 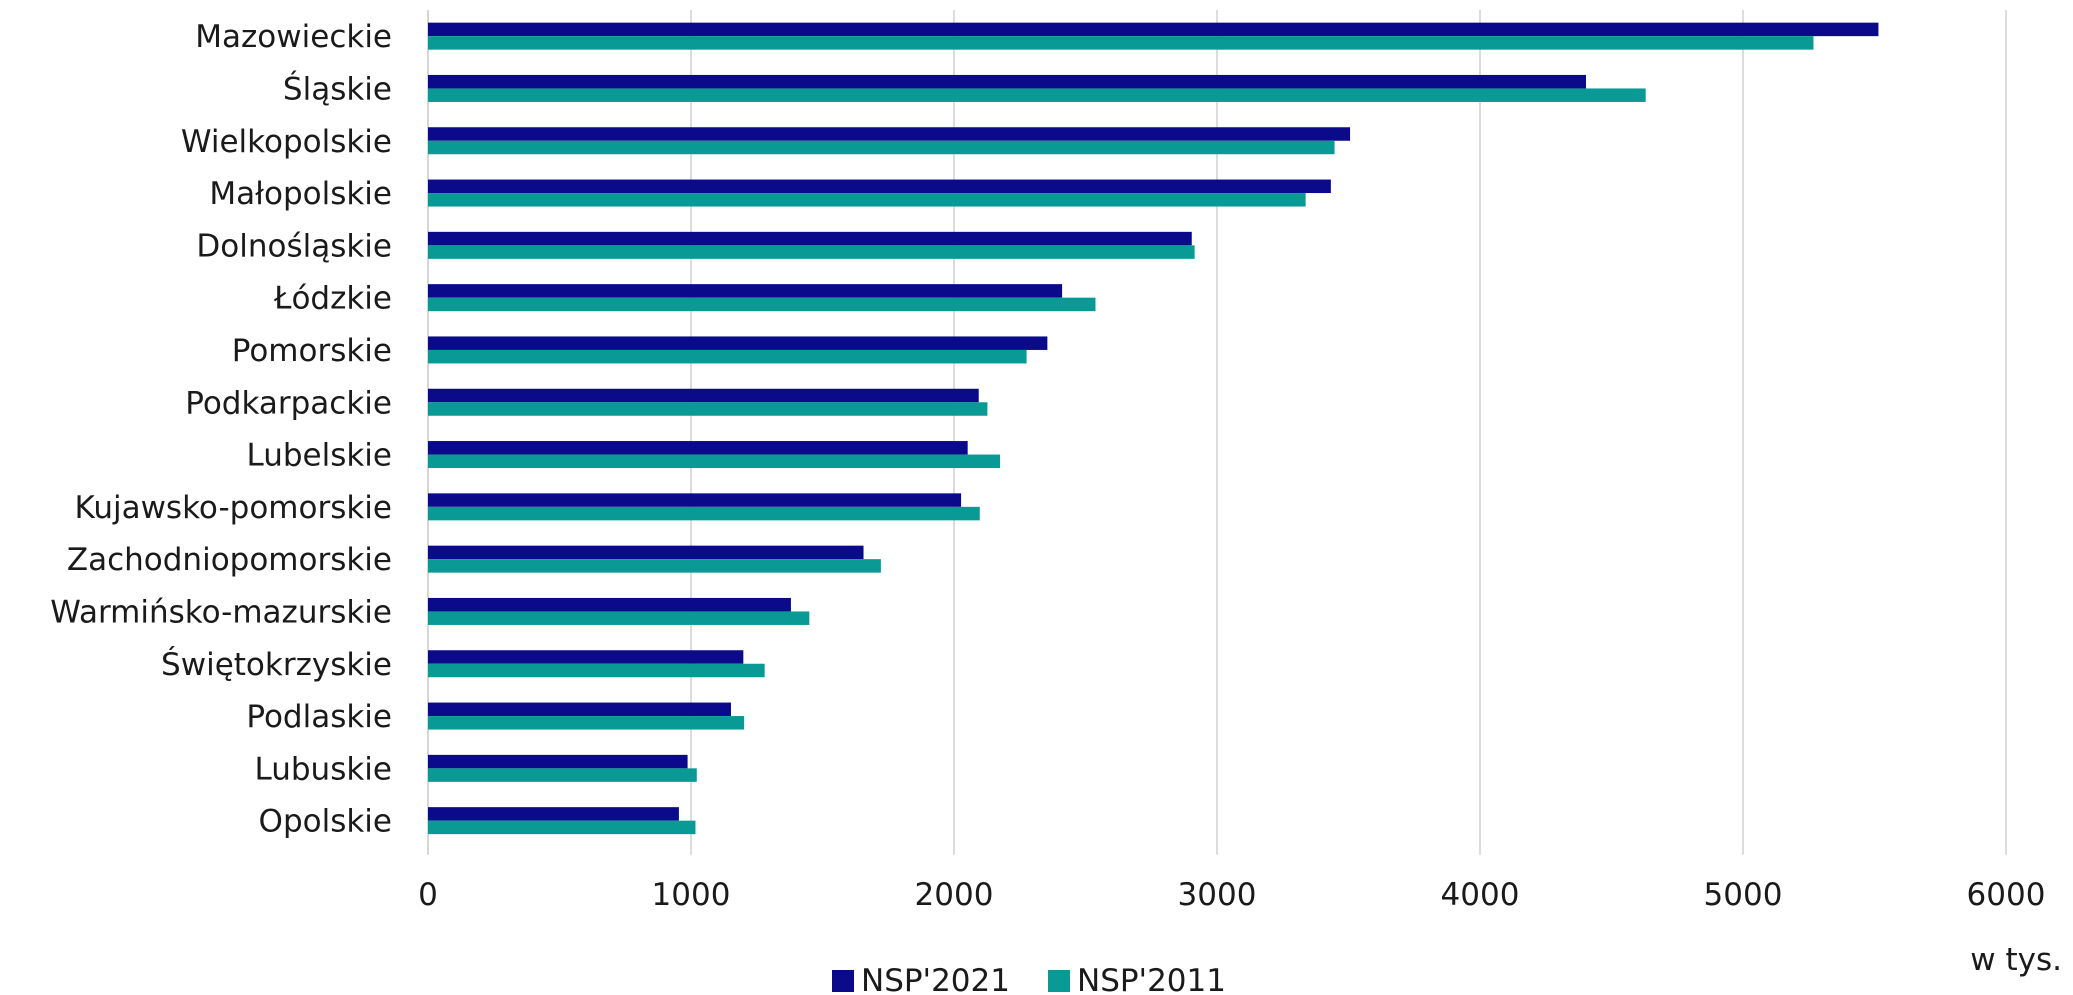 I want to click on category-label: Podlaskie, so click(x=319, y=717).